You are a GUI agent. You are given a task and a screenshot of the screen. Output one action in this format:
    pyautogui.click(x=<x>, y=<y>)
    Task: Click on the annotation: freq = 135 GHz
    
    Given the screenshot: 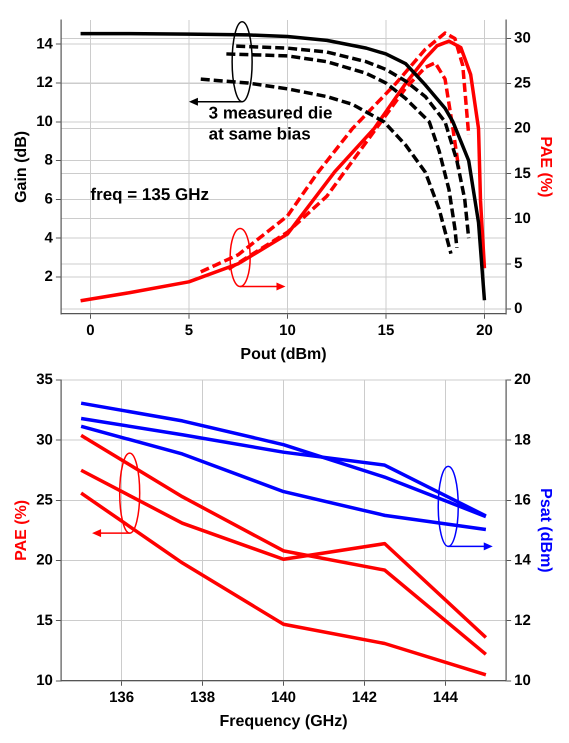 What is the action you would take?
    pyautogui.click(x=150, y=194)
    